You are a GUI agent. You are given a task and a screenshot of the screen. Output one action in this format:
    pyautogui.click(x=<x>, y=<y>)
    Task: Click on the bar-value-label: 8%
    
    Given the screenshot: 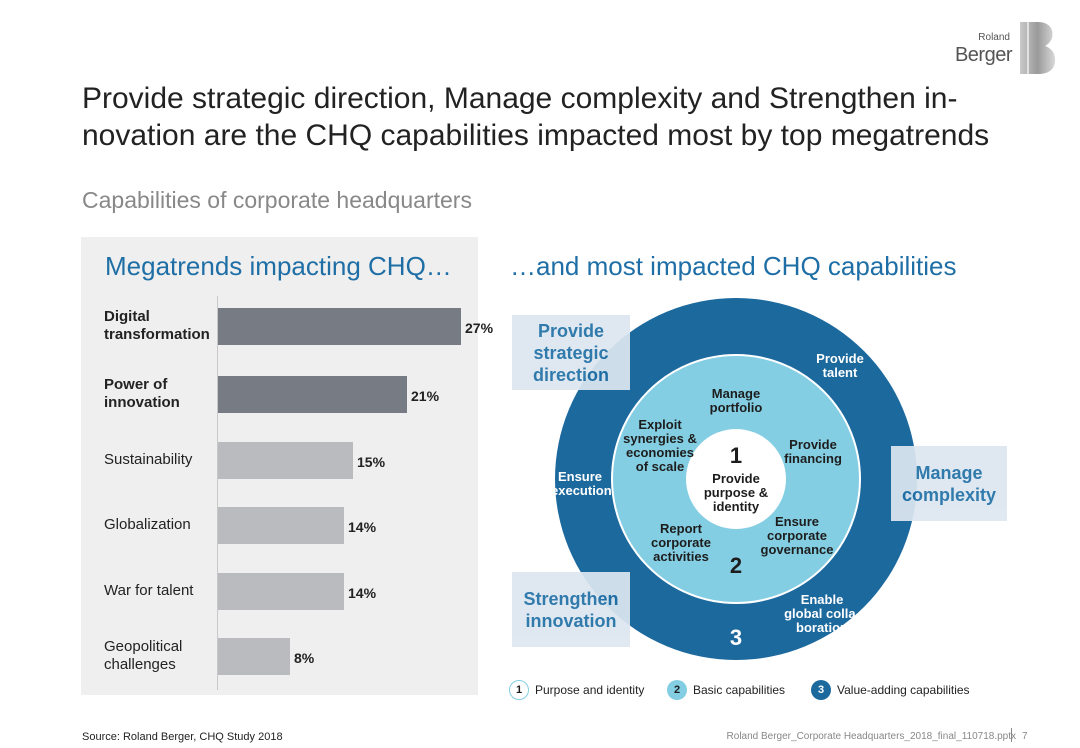 What is the action you would take?
    pyautogui.click(x=304, y=658)
    